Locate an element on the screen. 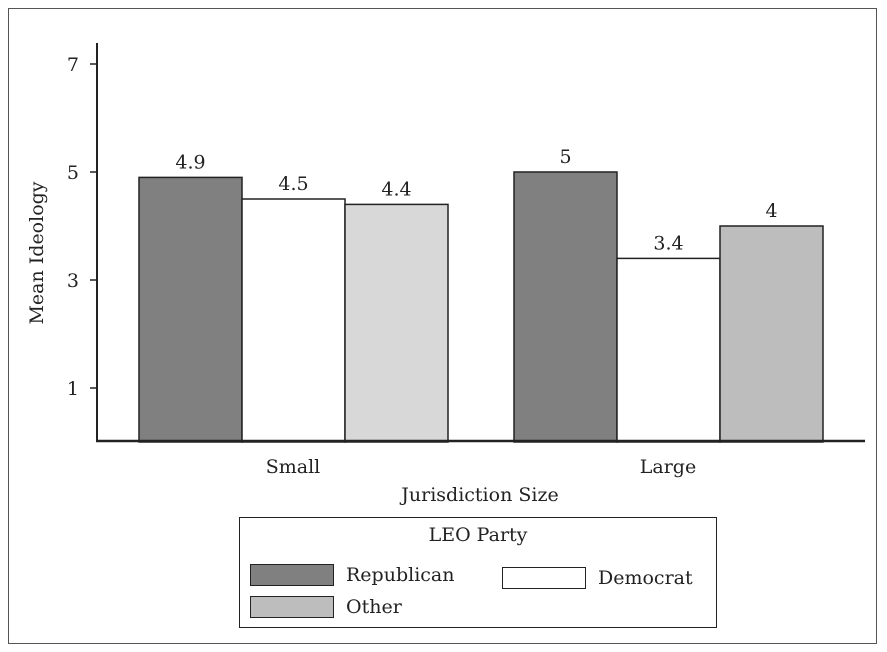 Image resolution: width=887 pixels, height=652 pixels. y-tick-label: 7 is located at coordinates (73, 65).